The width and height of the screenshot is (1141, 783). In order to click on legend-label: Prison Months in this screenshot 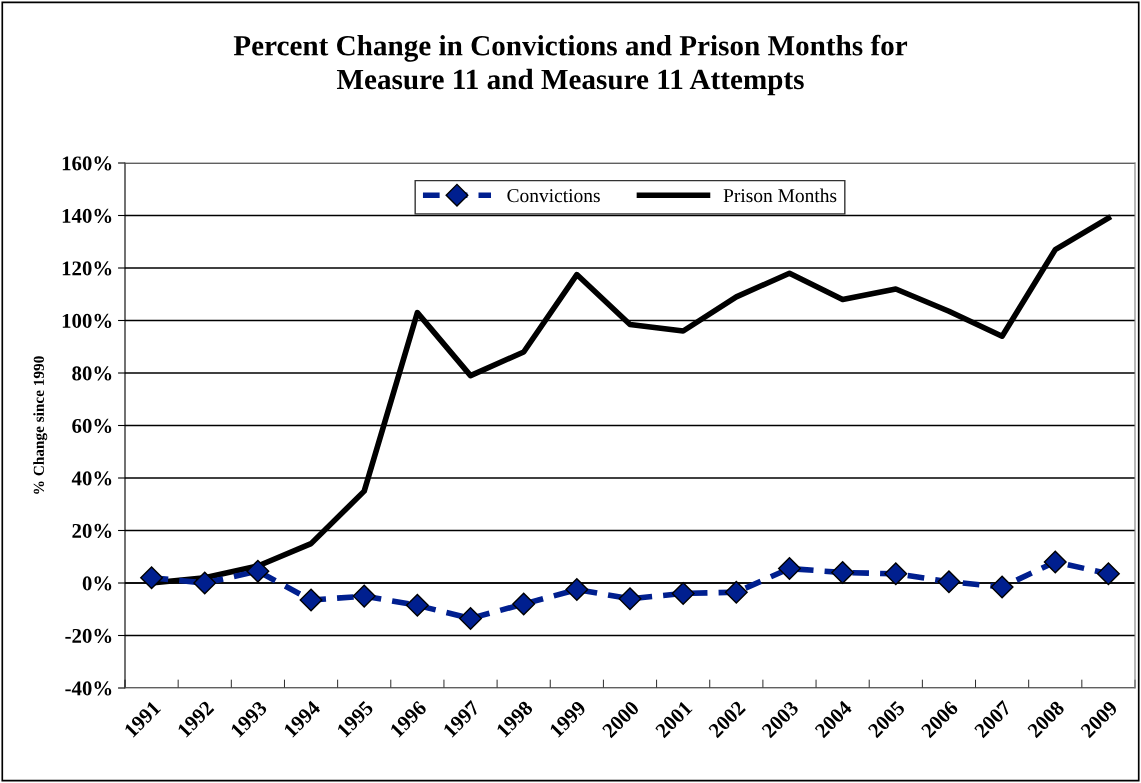, I will do `click(780, 195)`.